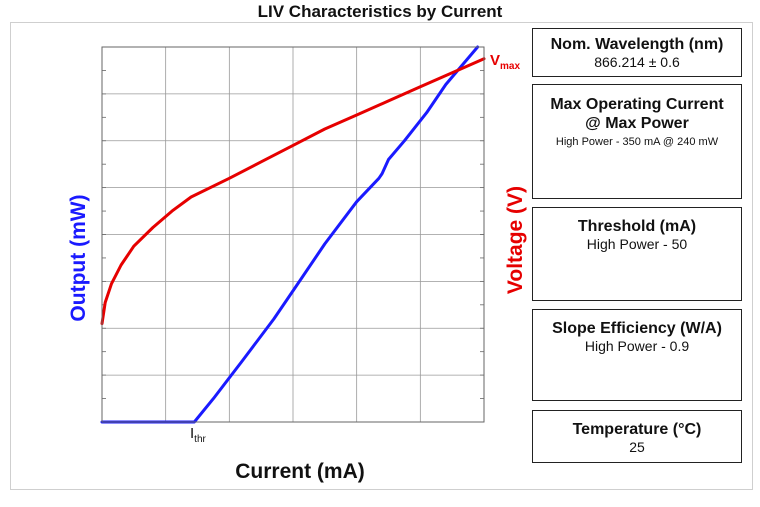 The width and height of the screenshot is (760, 507). I want to click on max-current-title-2: @ Max Power, so click(637, 123).